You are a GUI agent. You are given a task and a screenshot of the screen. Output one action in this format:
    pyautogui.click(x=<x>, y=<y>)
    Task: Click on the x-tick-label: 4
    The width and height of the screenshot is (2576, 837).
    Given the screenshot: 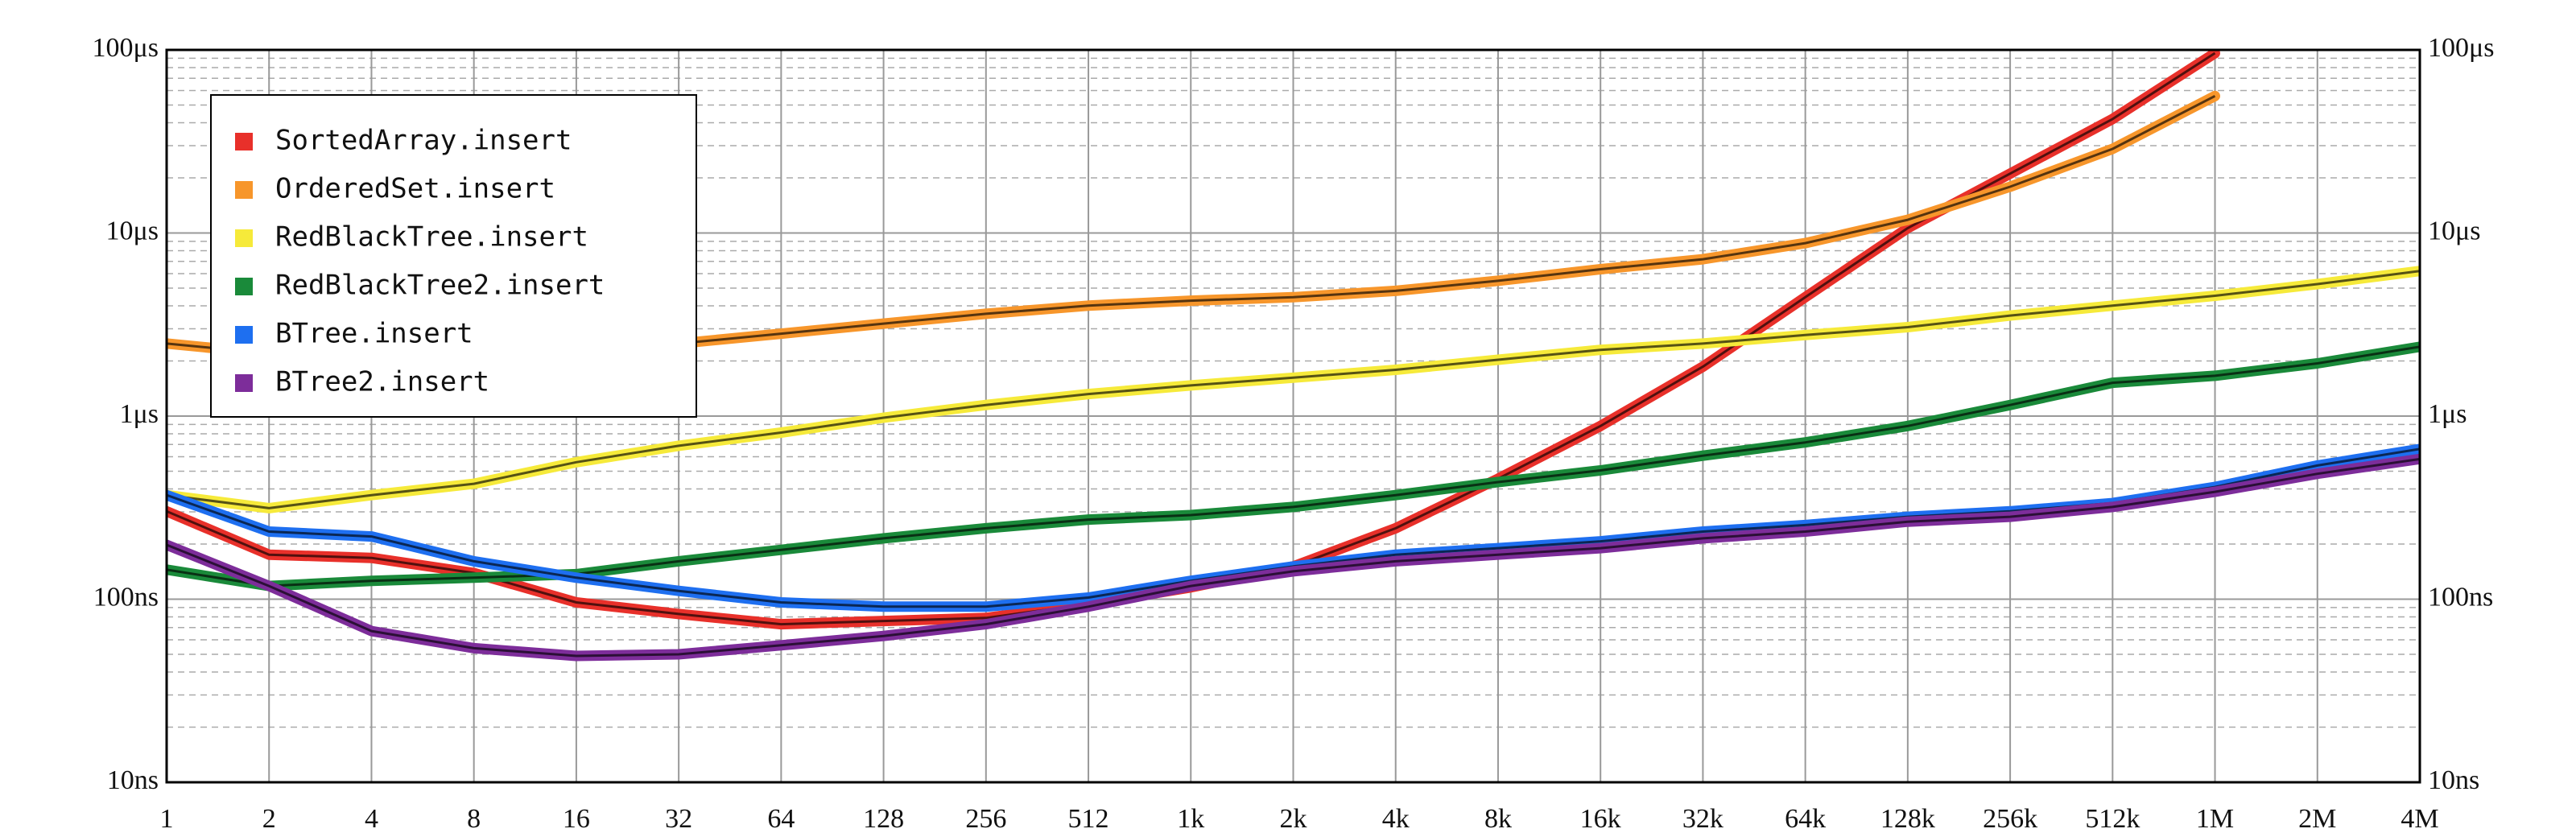 What is the action you would take?
    pyautogui.click(x=371, y=819)
    